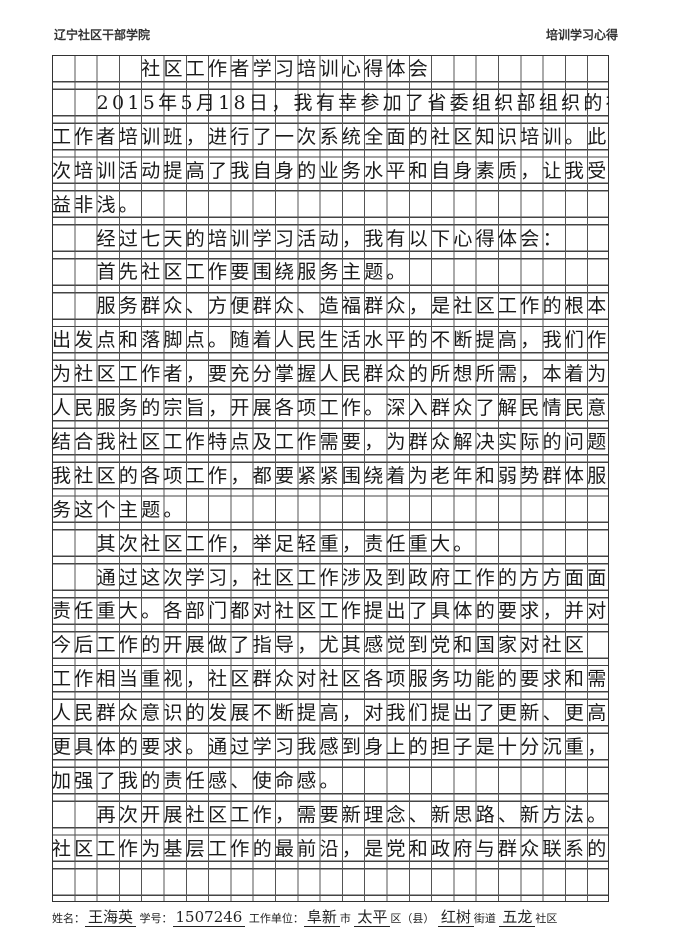 The width and height of the screenshot is (680, 935). I want to click on text-line: 我社区的各项工作，都要紧紧围绕着为老年和弱势群体服, so click(330, 475).